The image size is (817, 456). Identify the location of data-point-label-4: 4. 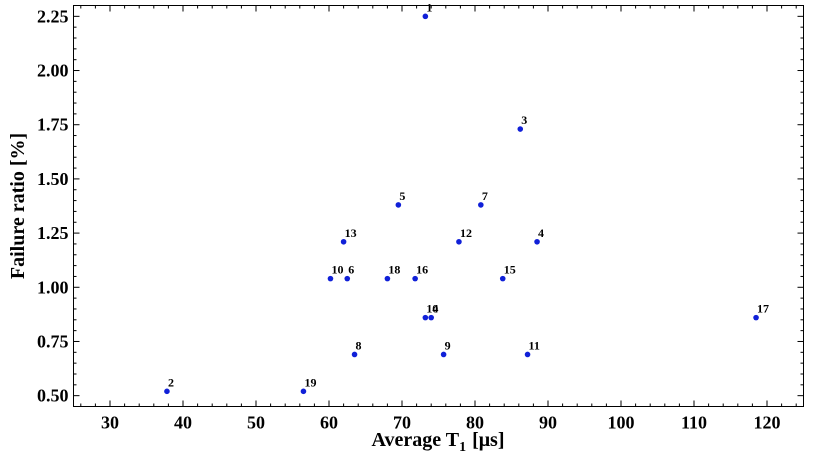
(541, 233).